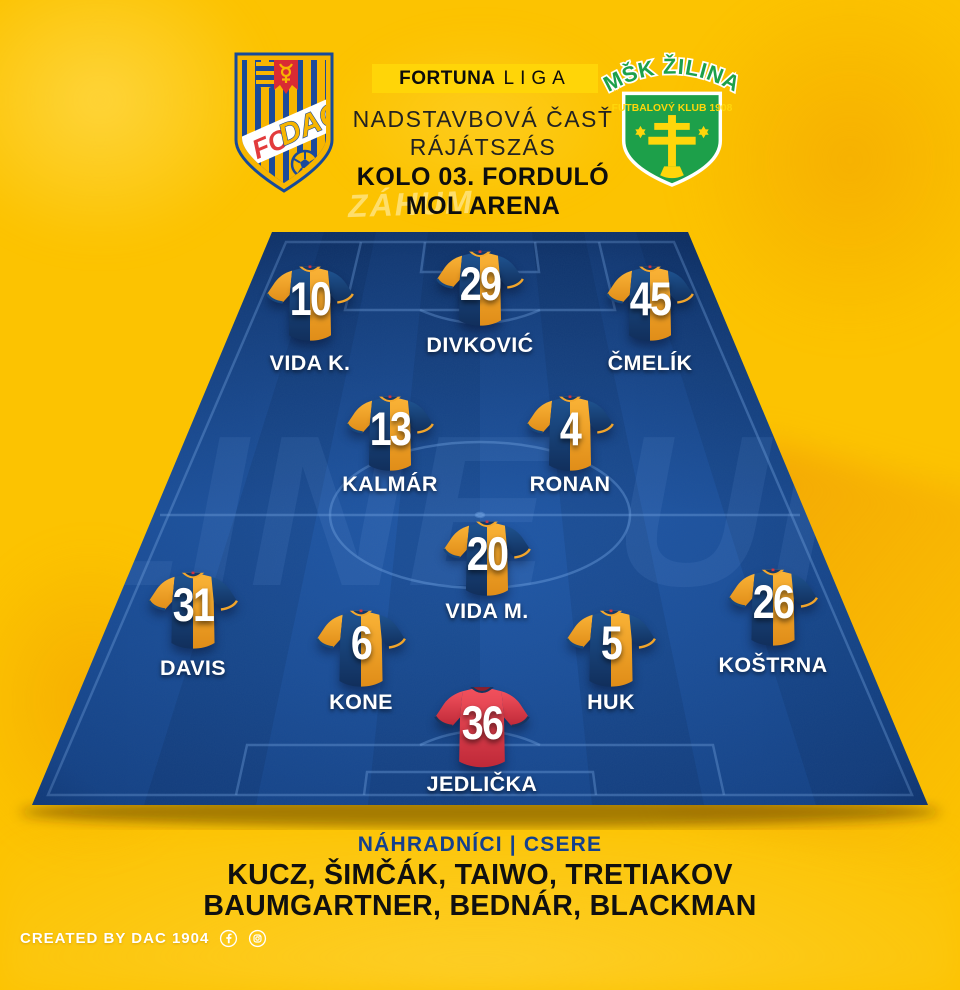 The width and height of the screenshot is (960, 990). I want to click on player-kone: 6 KONE, so click(361, 660).